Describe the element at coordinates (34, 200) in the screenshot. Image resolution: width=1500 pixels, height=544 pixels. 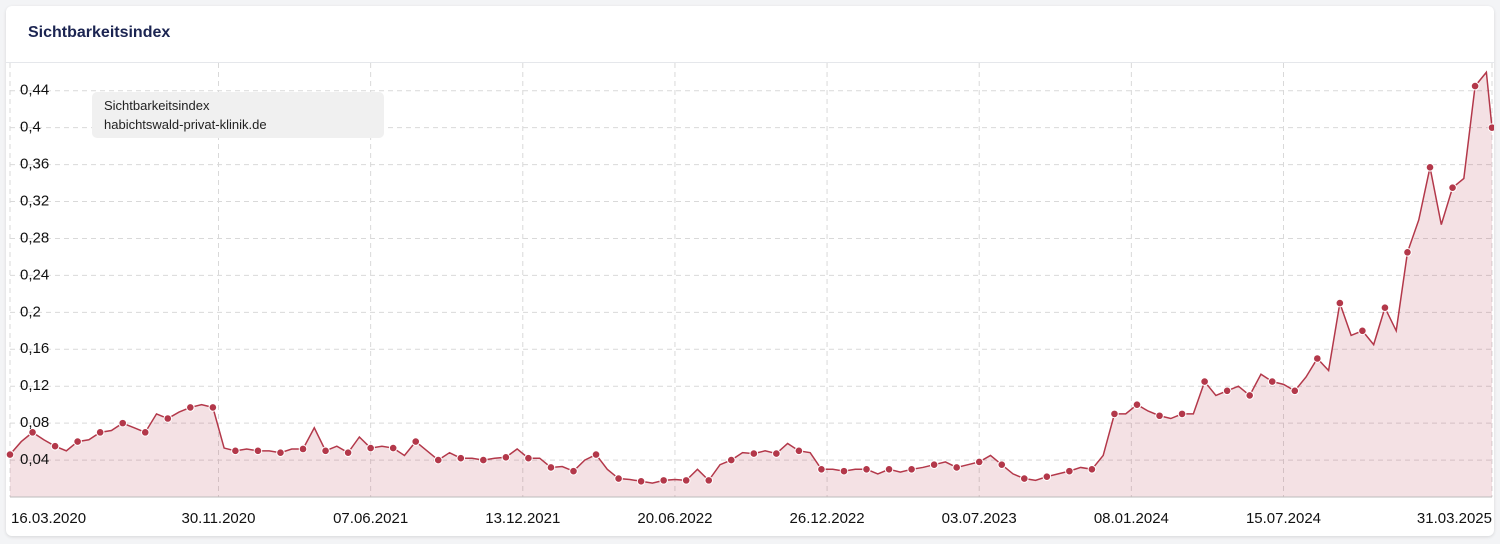
I see `y-tick-label: 0,32` at that location.